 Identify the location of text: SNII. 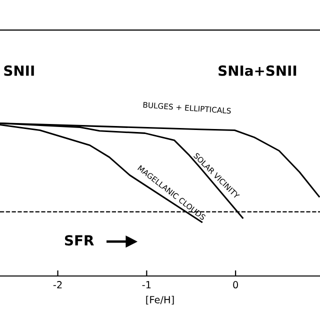
(19, 70).